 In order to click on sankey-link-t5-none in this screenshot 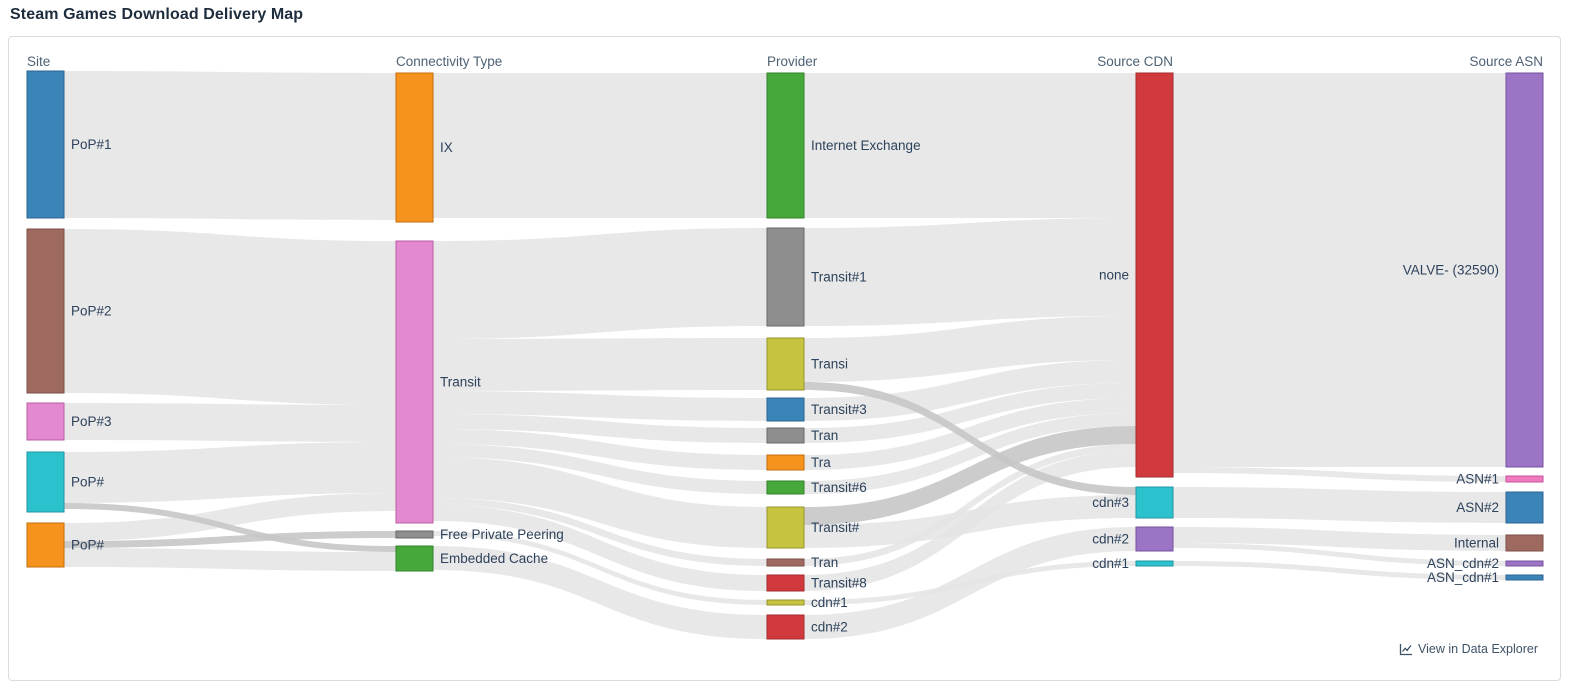, I will do `click(970, 434)`.